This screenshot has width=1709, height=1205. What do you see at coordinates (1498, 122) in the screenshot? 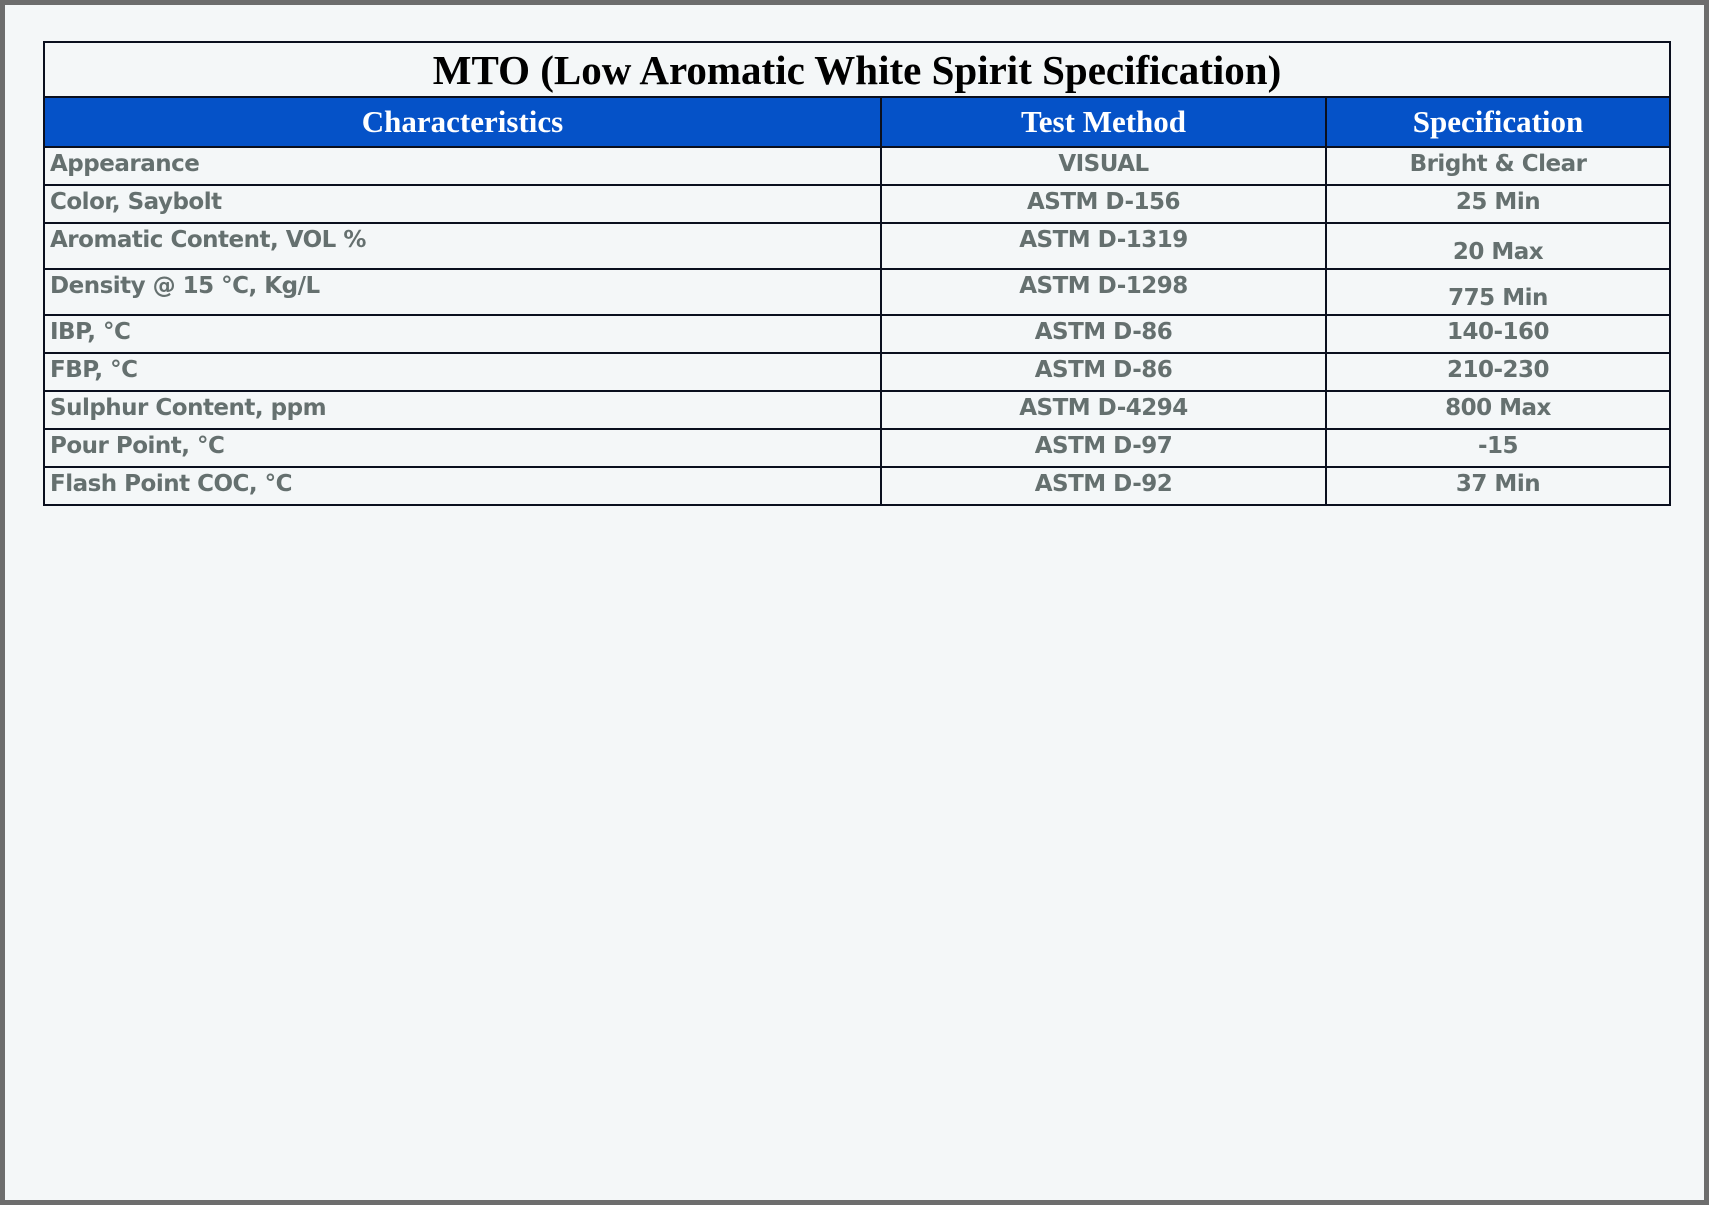
I see `header-specification: Specification` at bounding box center [1498, 122].